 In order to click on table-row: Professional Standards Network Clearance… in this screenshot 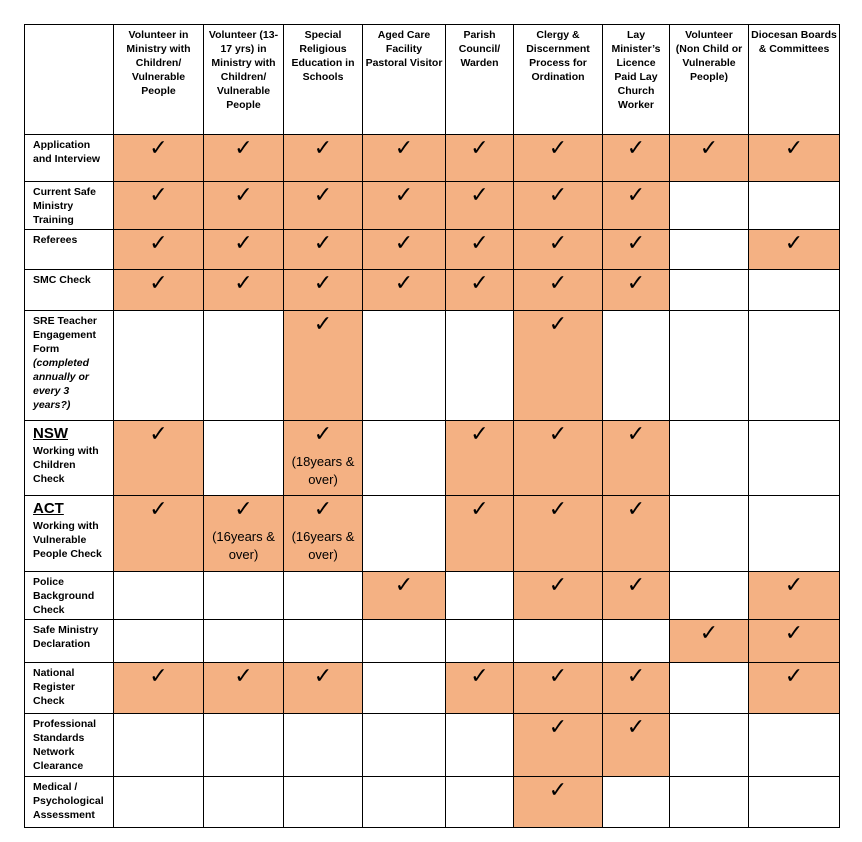, I will do `click(432, 745)`.